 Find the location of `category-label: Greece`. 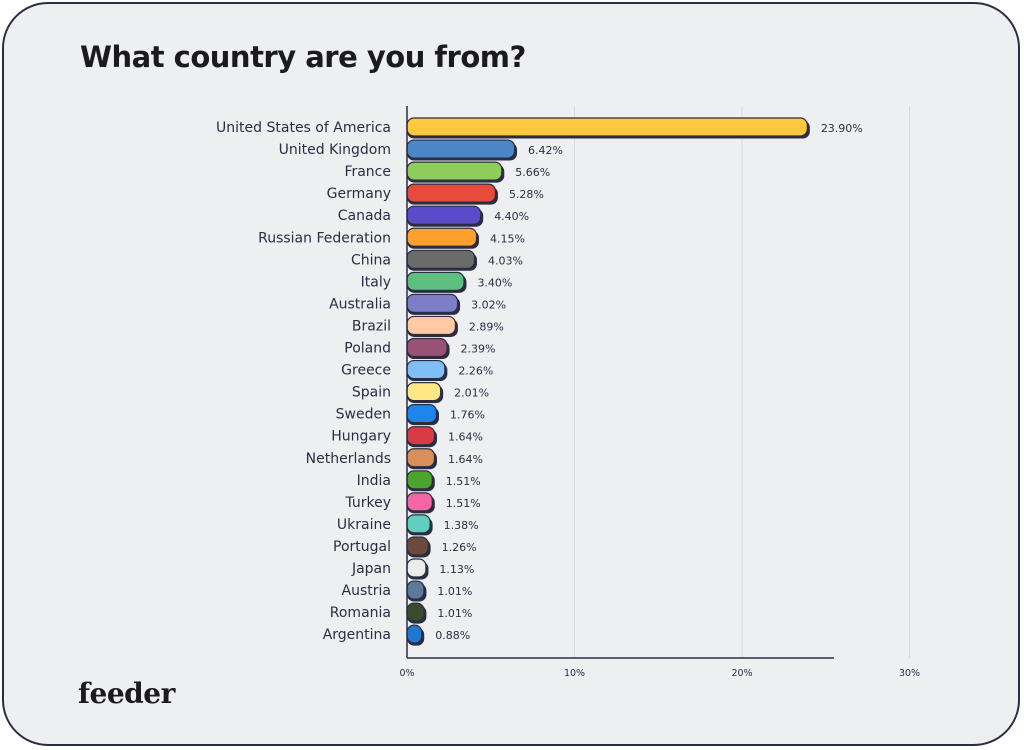

category-label: Greece is located at coordinates (366, 371).